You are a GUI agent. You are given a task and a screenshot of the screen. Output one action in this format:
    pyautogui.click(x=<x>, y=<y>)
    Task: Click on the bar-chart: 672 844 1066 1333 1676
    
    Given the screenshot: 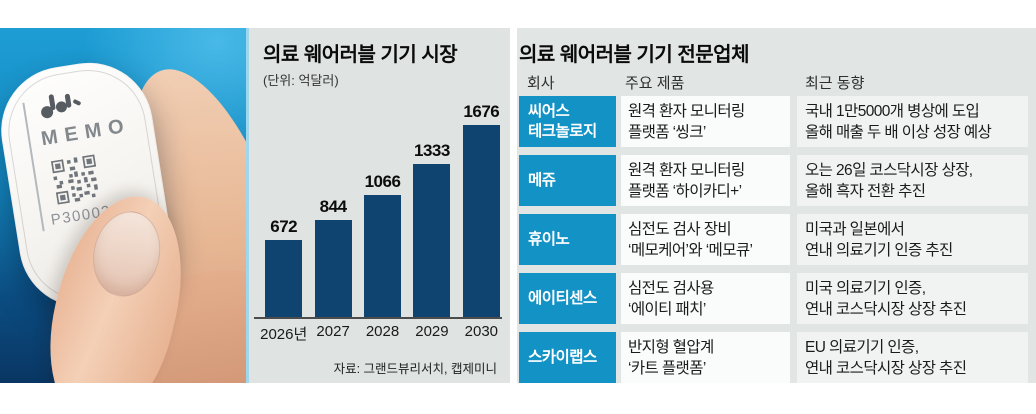 What is the action you would take?
    pyautogui.click(x=382, y=202)
    